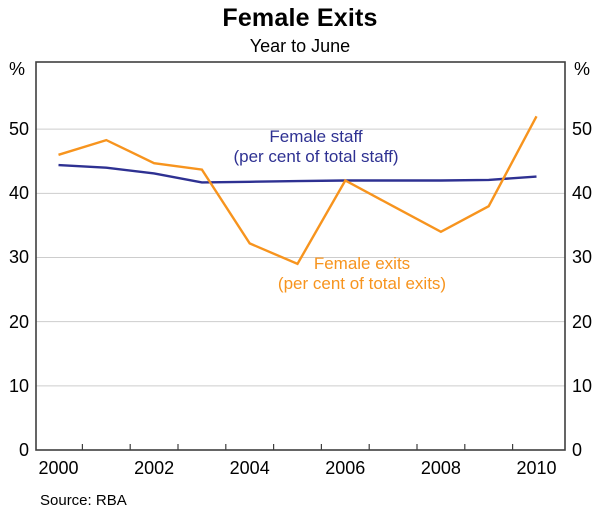 Image resolution: width=600 pixels, height=512 pixels. I want to click on female-staff-annotation-line1: Female staff, so click(316, 136).